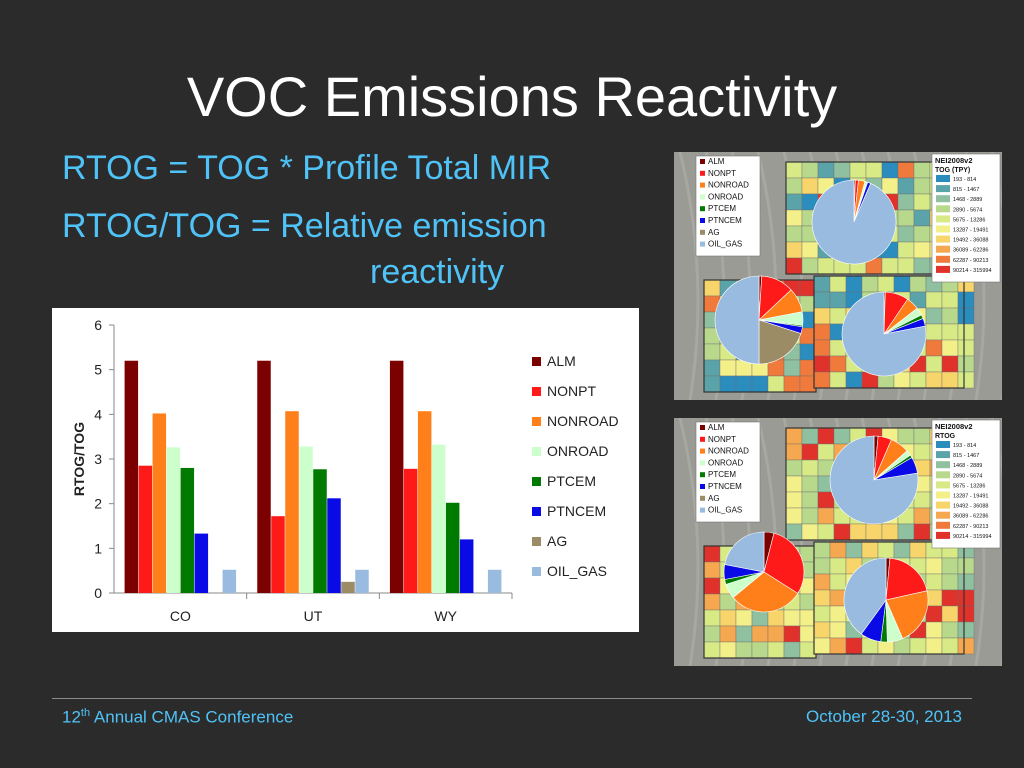 The height and width of the screenshot is (768, 1024). Describe the element at coordinates (536, 541) in the screenshot. I see `legend-swatch-ag` at that location.